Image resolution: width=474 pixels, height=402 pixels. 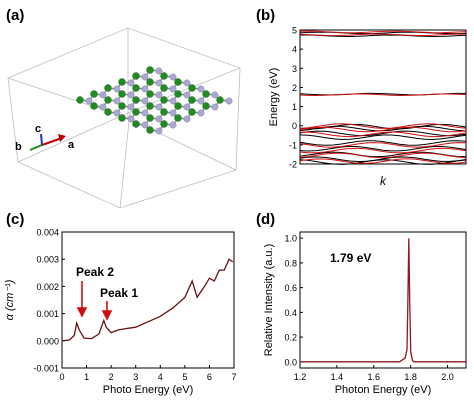 I want to click on ytick-label: 1.0, so click(x=290, y=239).